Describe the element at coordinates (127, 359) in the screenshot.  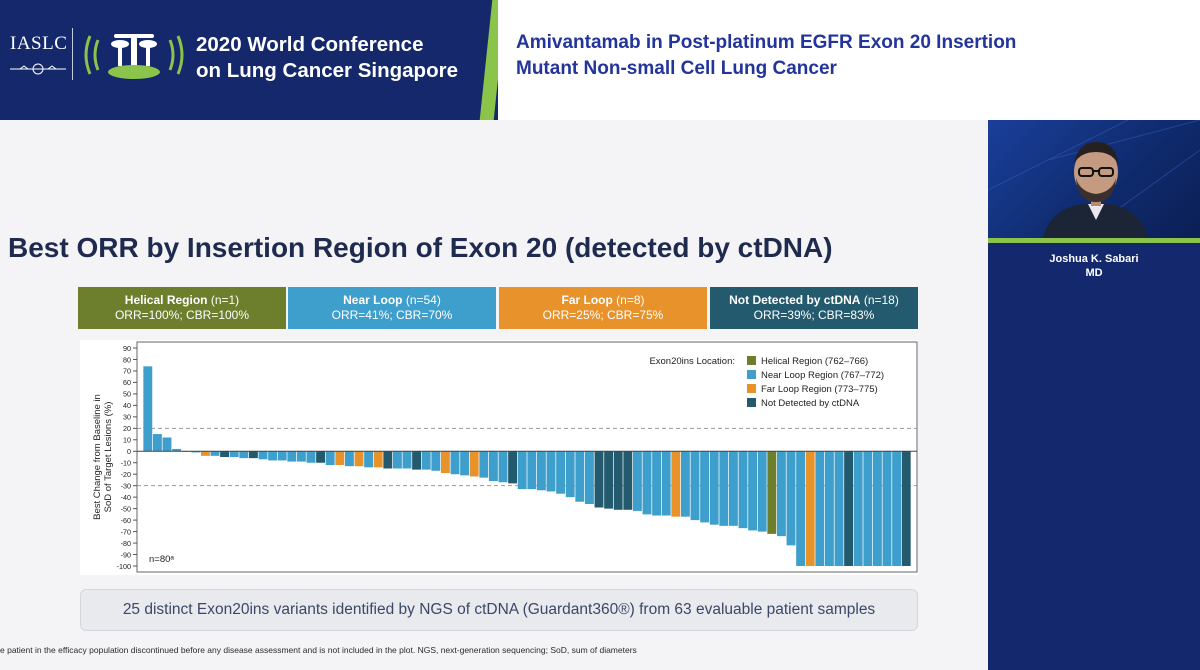
I see `y-tick-label: 80` at that location.